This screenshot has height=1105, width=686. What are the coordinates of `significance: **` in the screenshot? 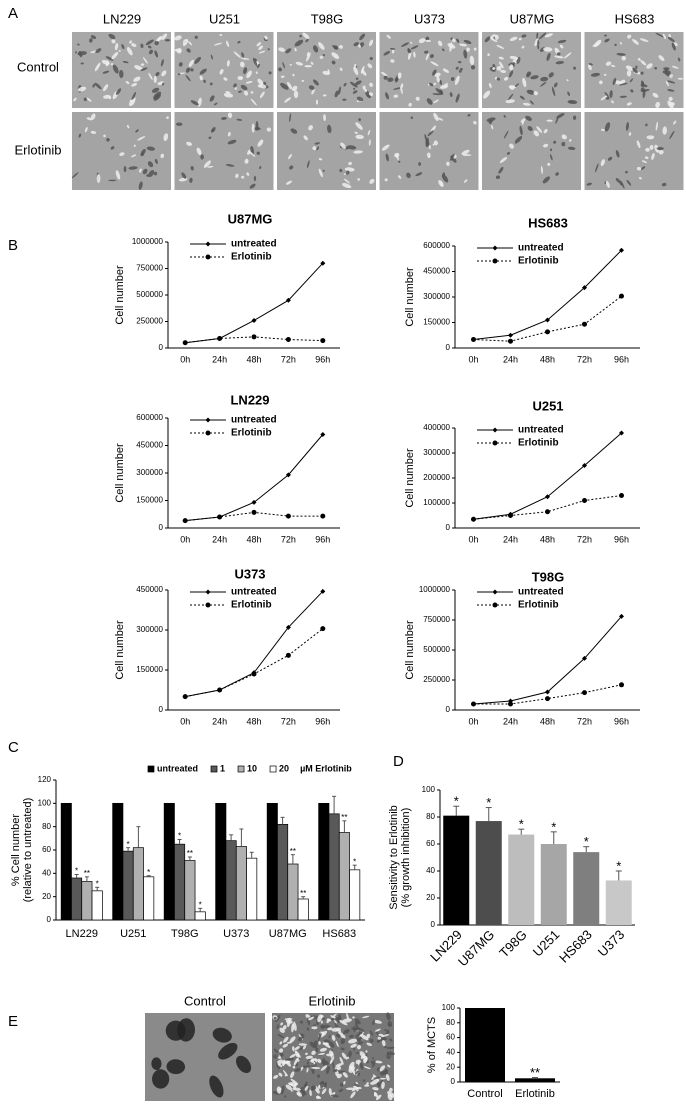 It's located at (535, 1072).